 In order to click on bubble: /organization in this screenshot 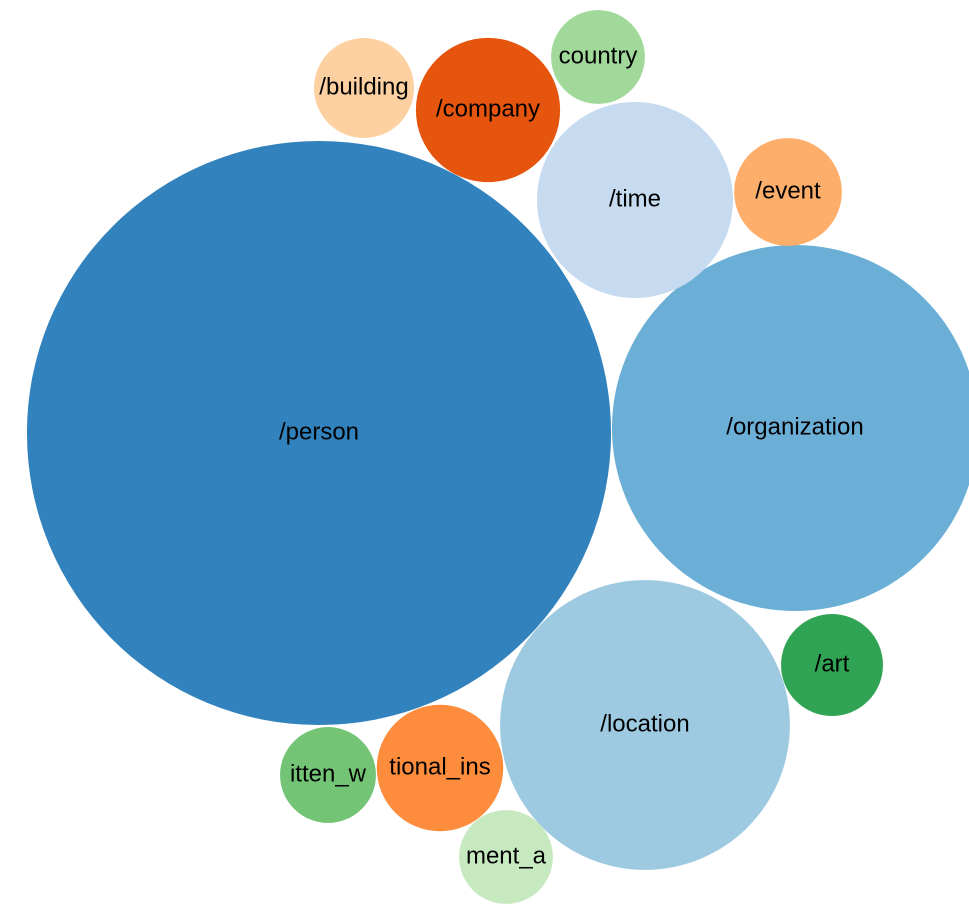, I will do `click(790, 428)`.